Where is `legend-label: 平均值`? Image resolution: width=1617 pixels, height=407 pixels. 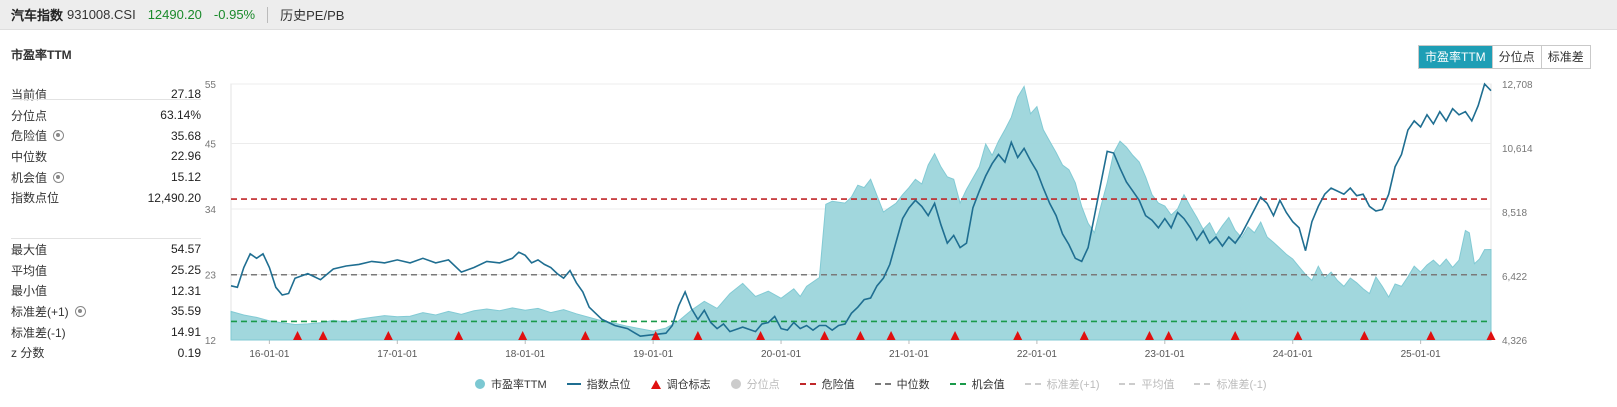 legend-label: 平均值 is located at coordinates (1158, 385).